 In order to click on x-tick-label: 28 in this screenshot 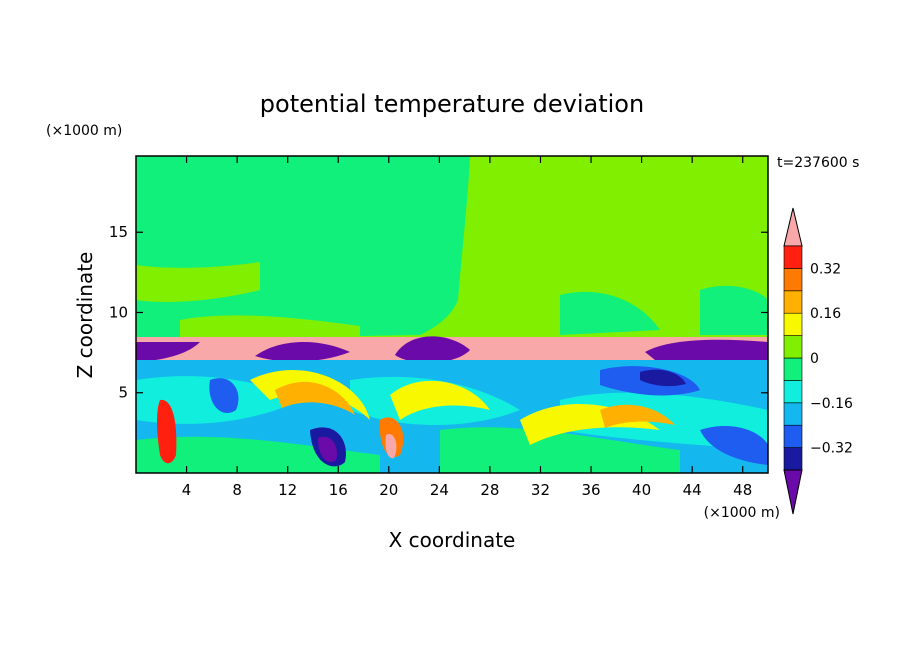, I will do `click(489, 490)`.